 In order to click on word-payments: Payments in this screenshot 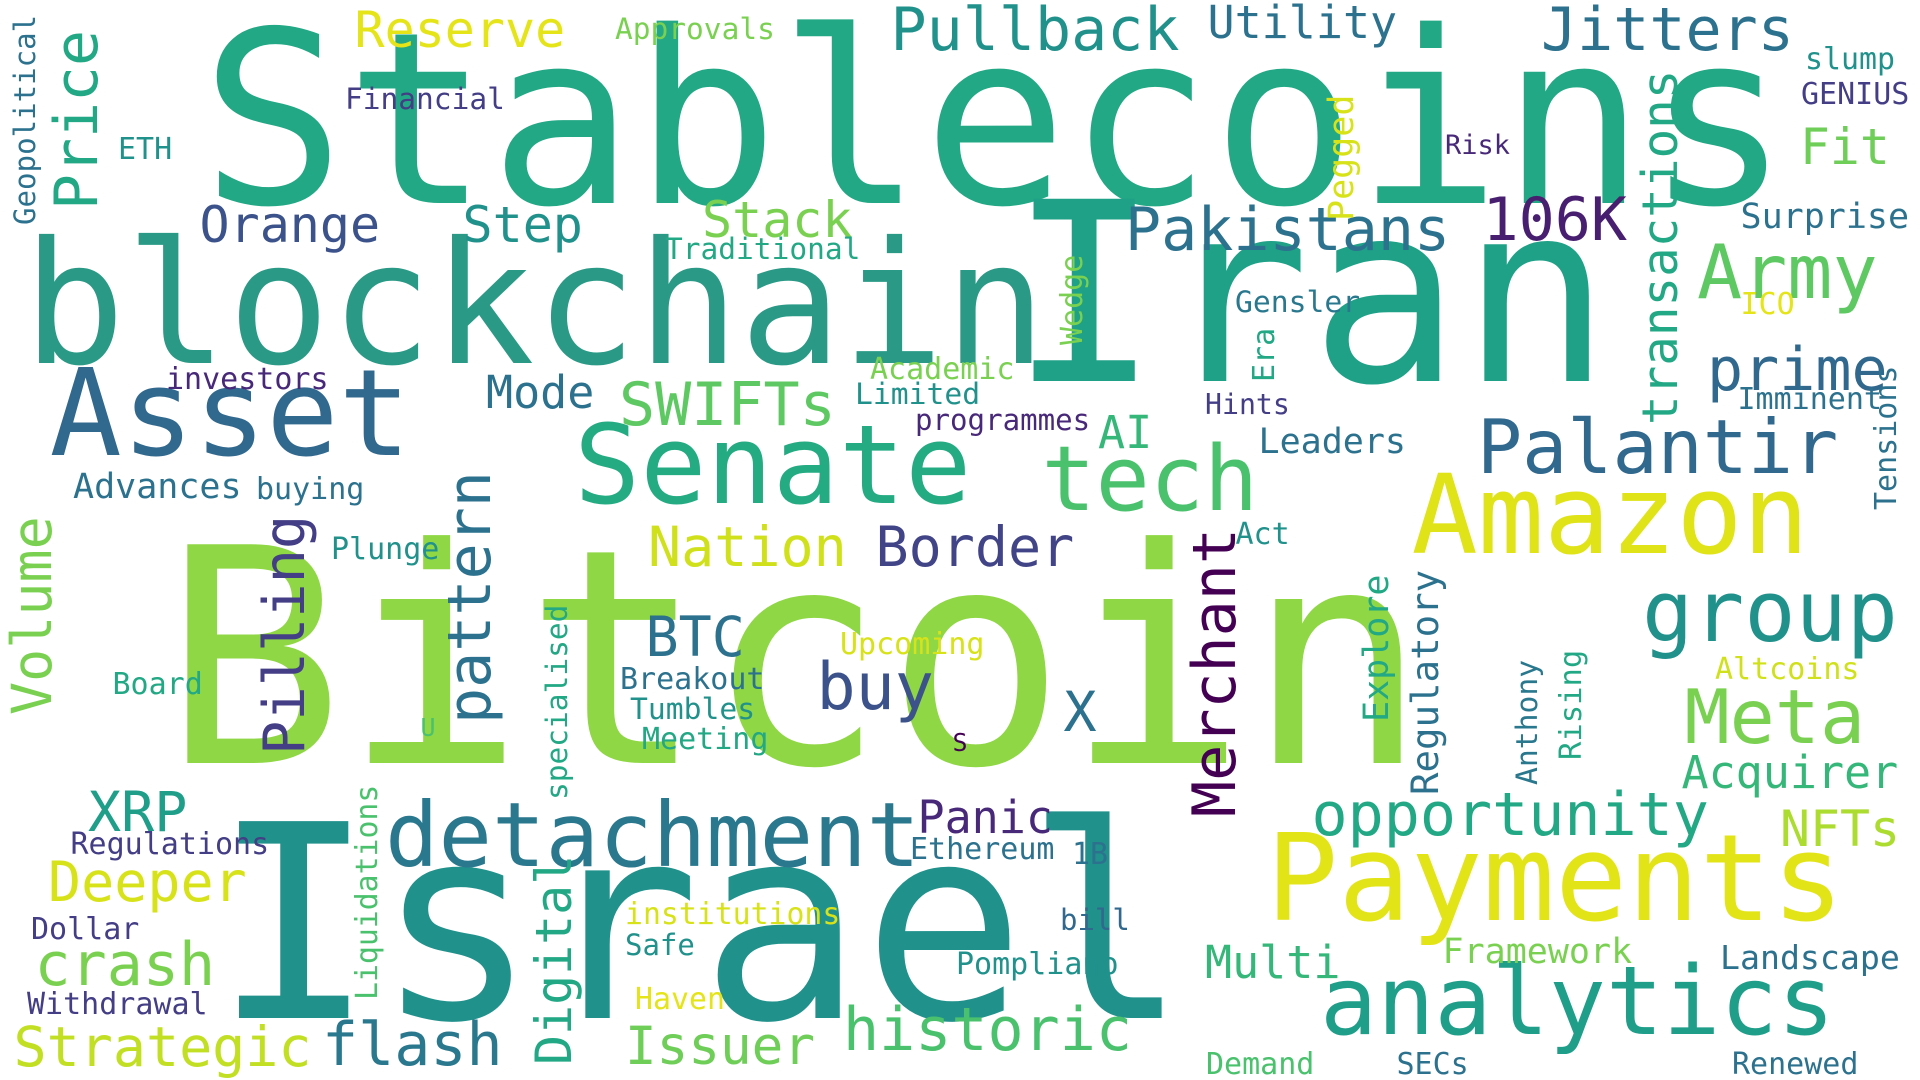, I will do `click(1555, 879)`.